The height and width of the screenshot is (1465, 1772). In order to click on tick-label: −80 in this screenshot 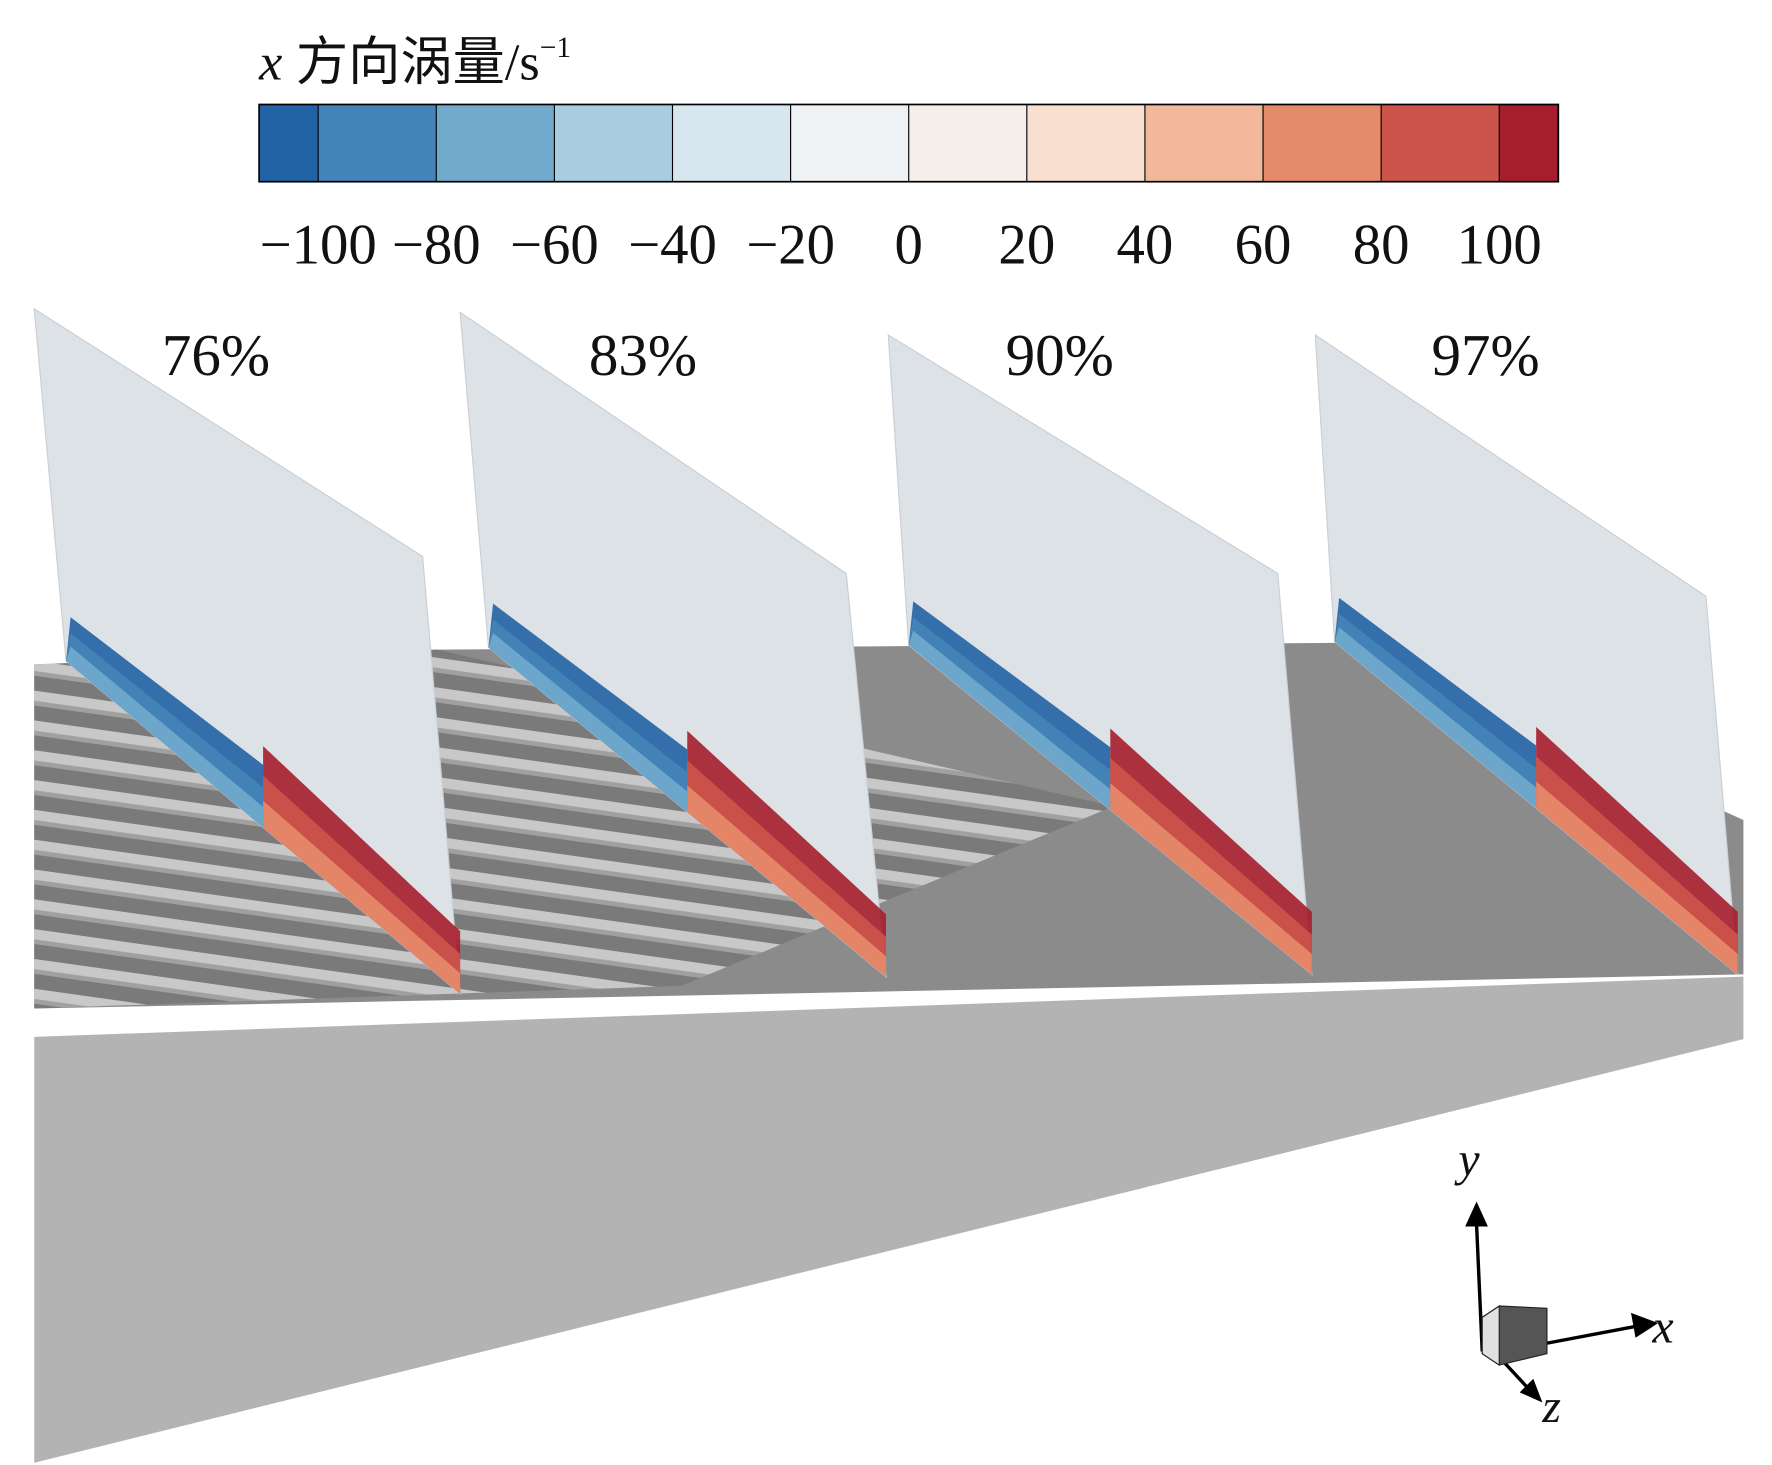, I will do `click(436, 244)`.